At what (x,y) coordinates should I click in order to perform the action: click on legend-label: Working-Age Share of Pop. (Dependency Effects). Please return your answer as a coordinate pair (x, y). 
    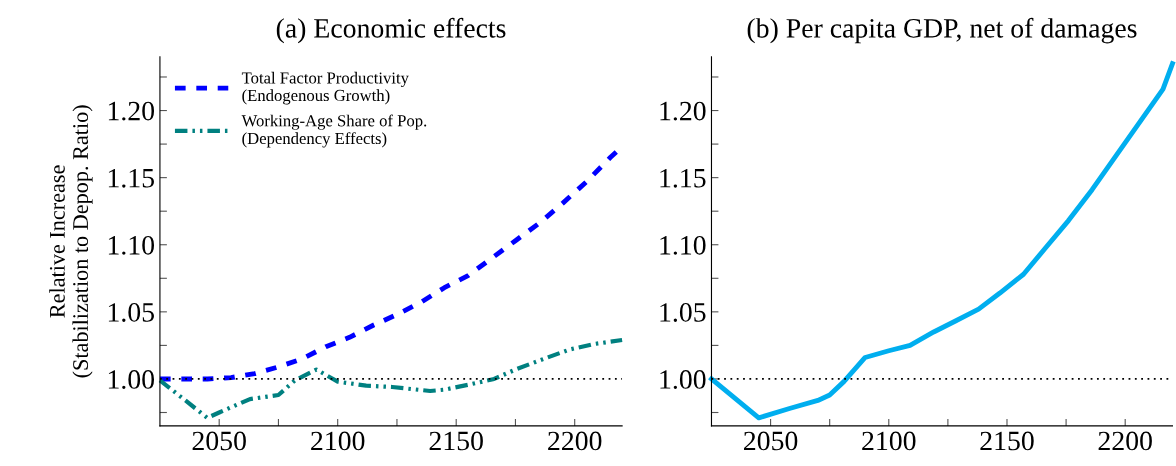
    Looking at the image, I should click on (334, 131).